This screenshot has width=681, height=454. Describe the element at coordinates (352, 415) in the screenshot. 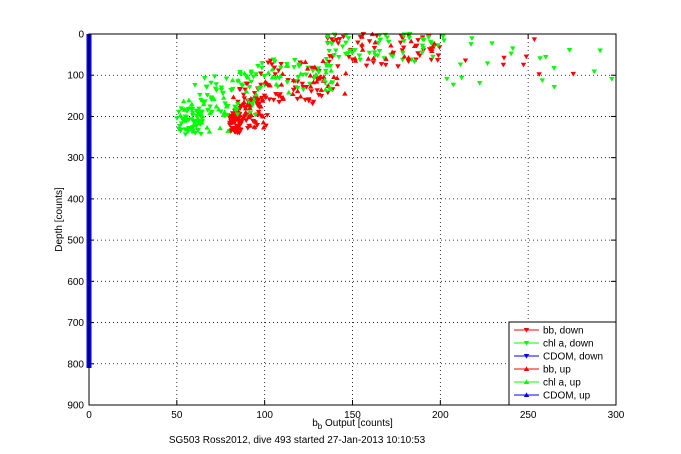

I see `x-tick-label: 150` at that location.